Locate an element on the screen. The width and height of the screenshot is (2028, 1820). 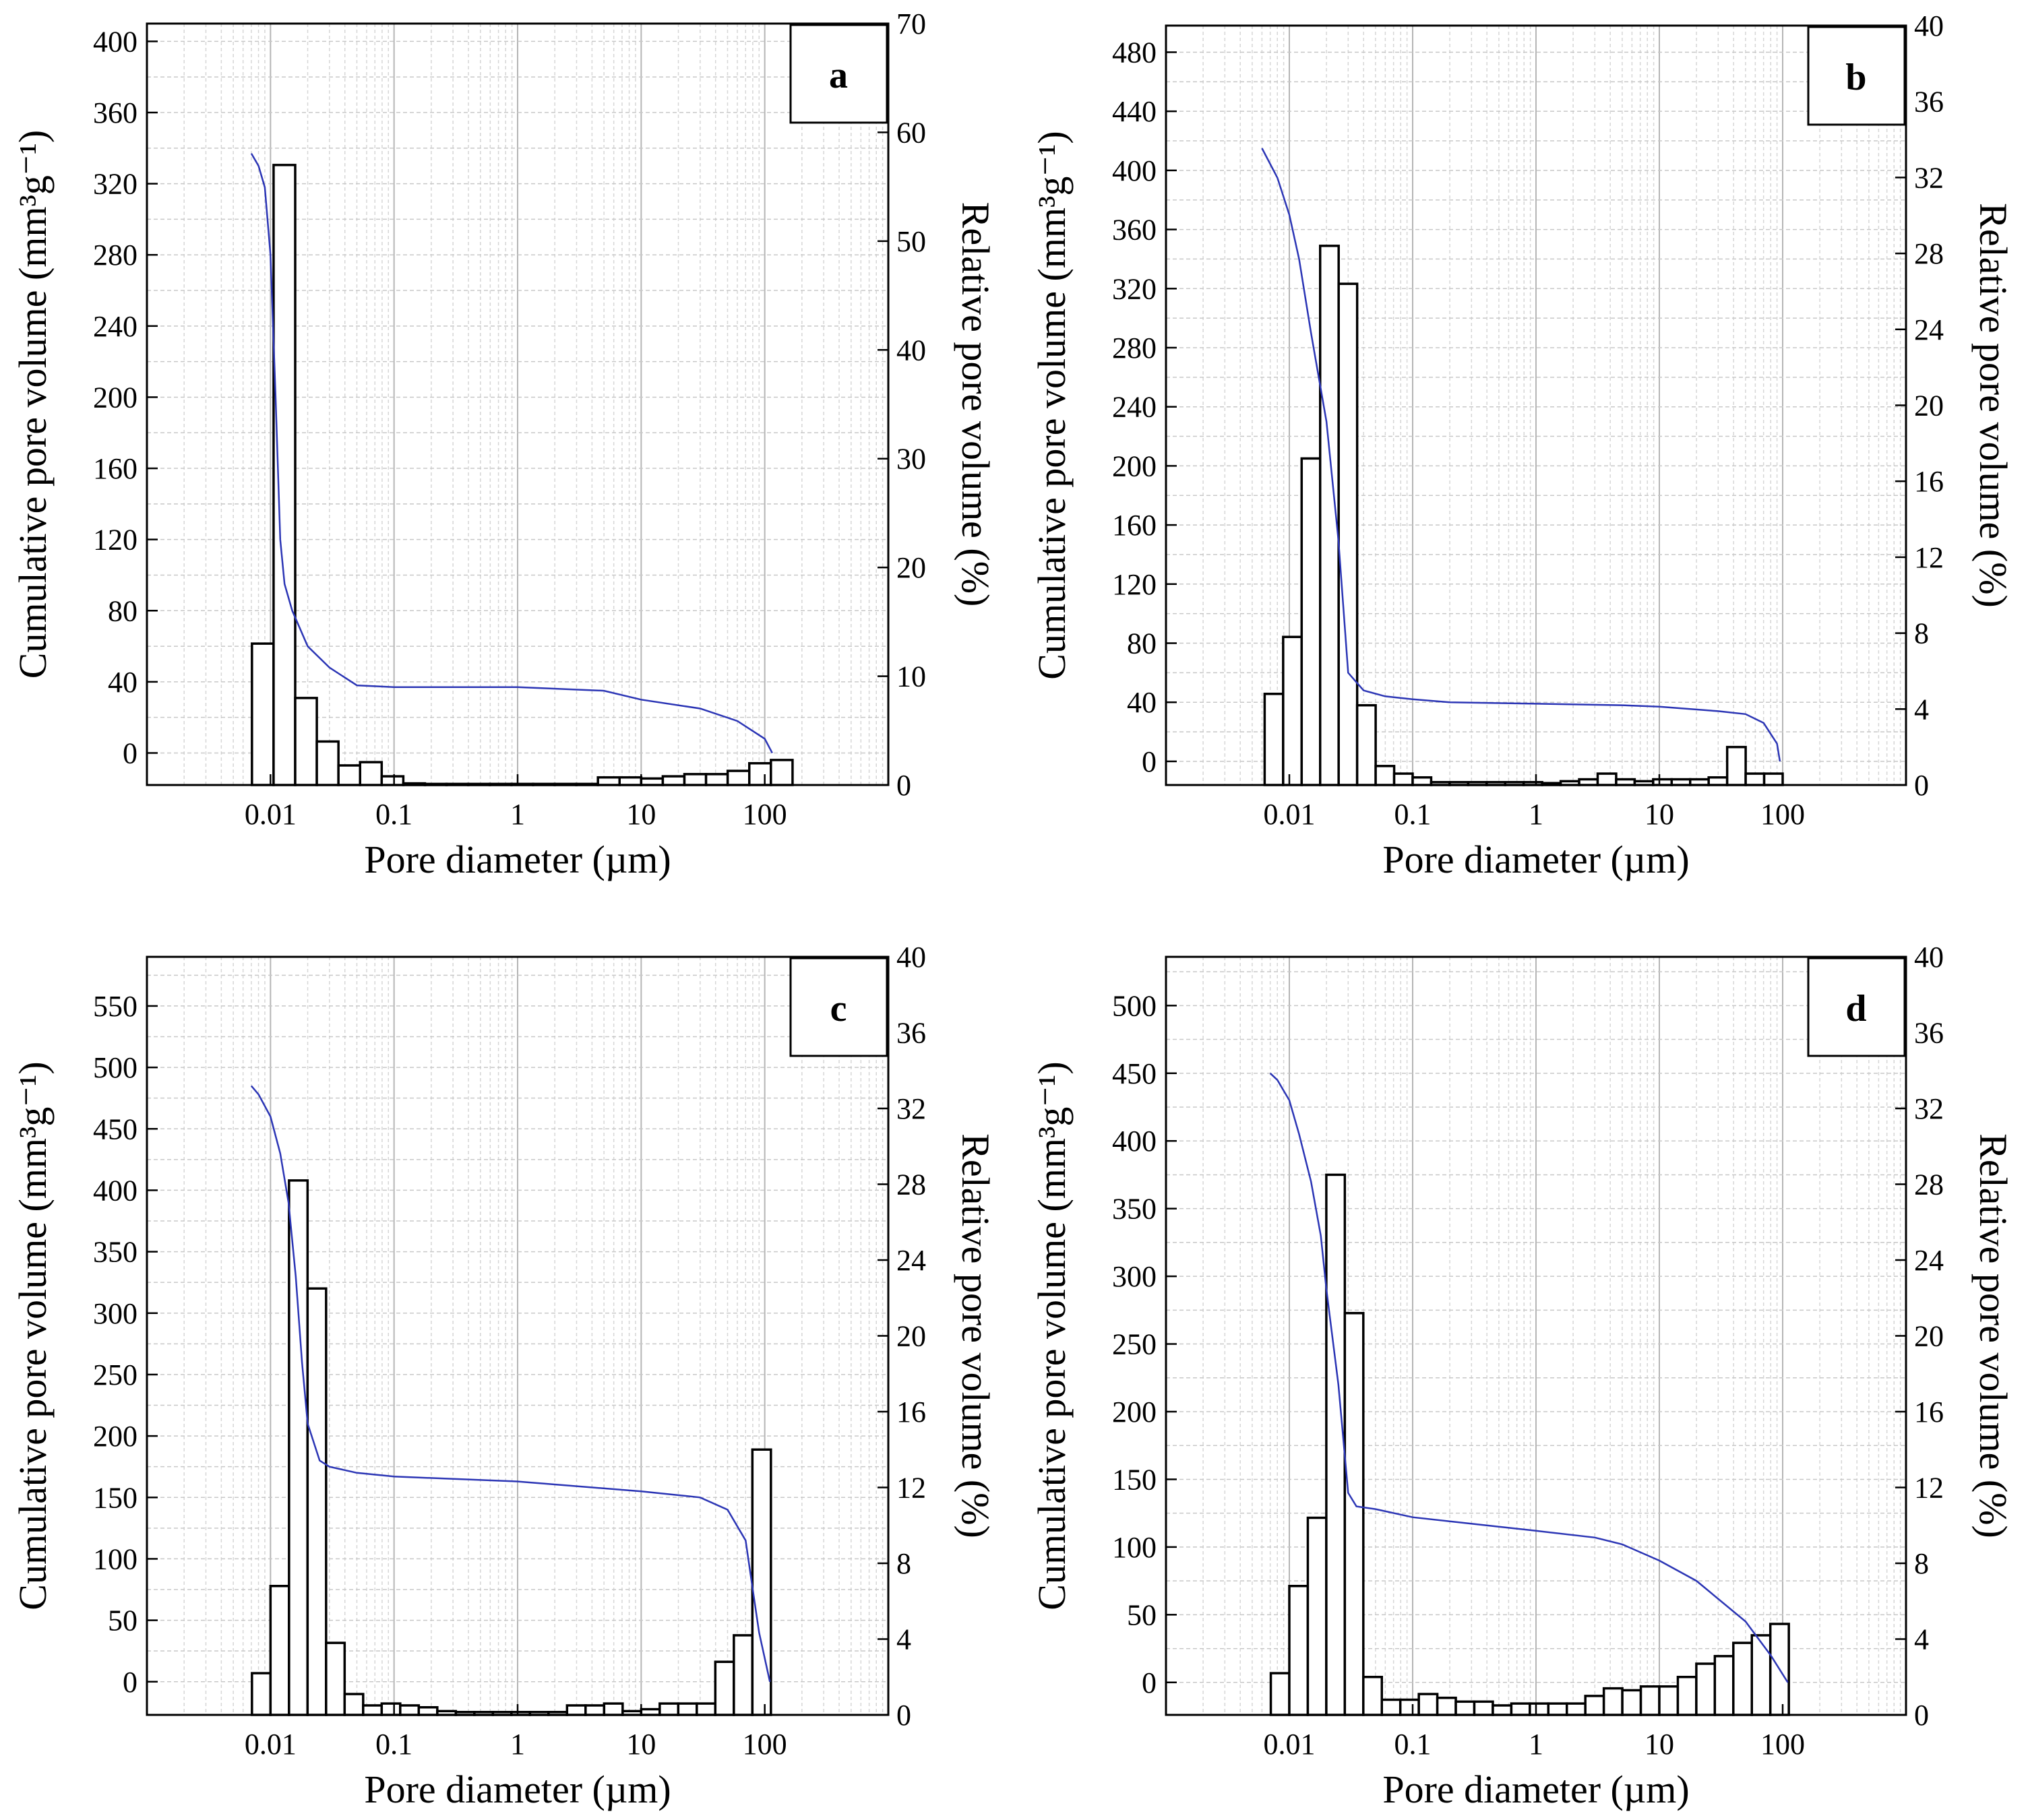
y-tick-label: 300 is located at coordinates (115, 1314).